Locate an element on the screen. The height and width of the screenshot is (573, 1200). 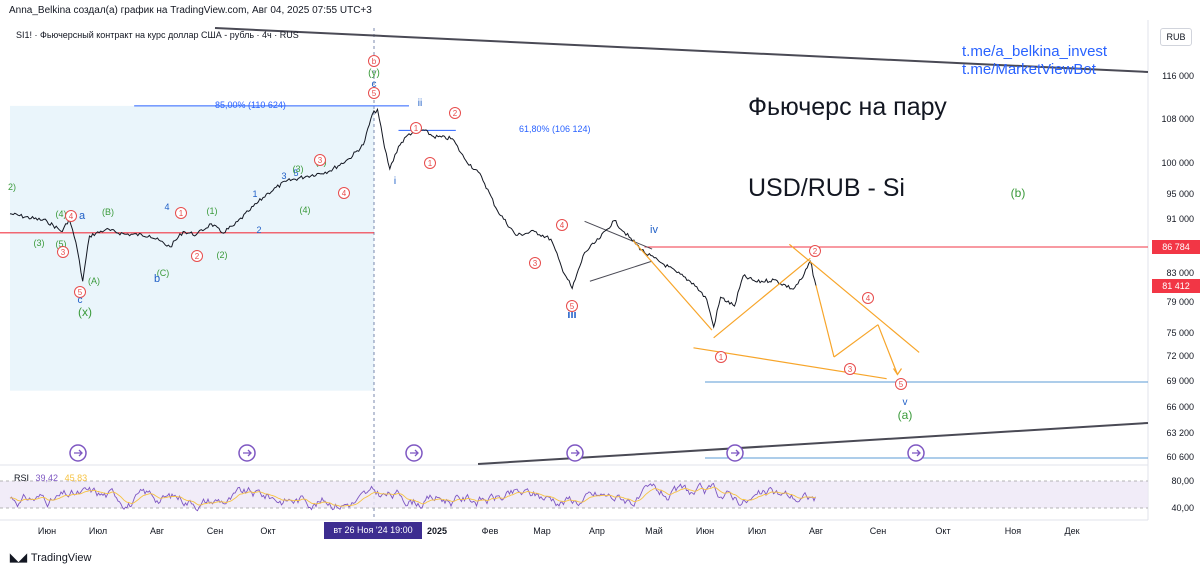
wave-4-paren-b: (4) is located at coordinates (305, 210).